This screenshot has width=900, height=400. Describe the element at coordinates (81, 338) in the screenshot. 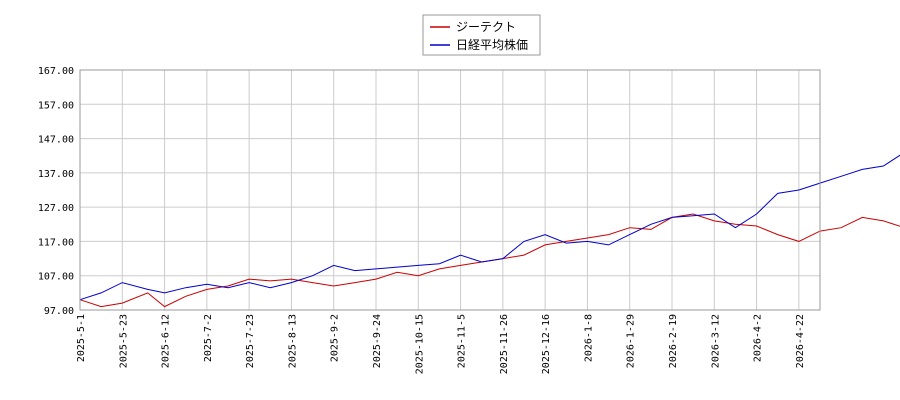

I see `x-tick-label: 2025-5-1` at that location.